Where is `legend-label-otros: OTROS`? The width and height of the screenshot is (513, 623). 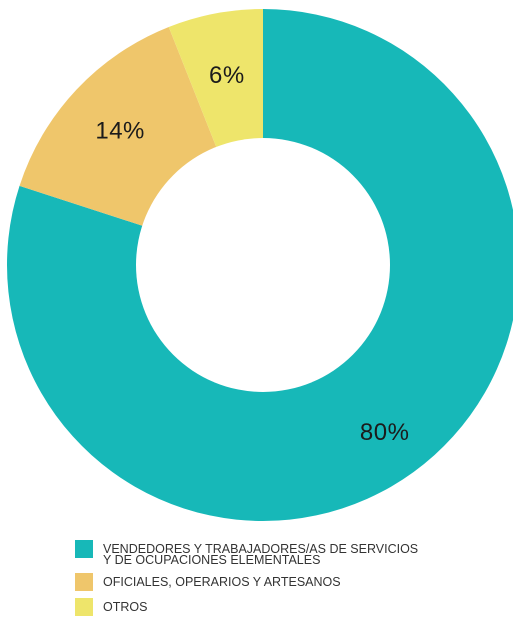
legend-label-otros: OTROS is located at coordinates (125, 607).